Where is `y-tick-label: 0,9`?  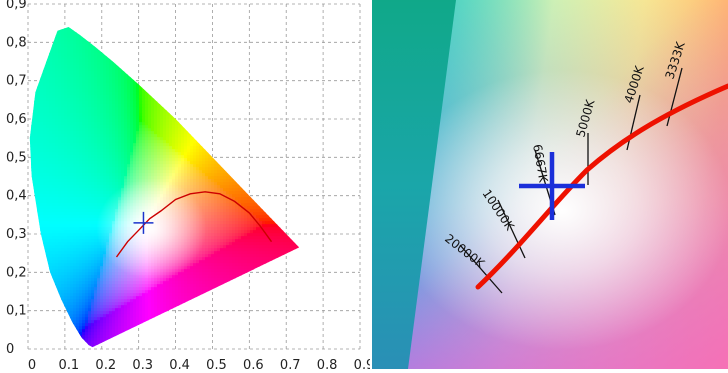
y-tick-label: 0,9 is located at coordinates (16, 6).